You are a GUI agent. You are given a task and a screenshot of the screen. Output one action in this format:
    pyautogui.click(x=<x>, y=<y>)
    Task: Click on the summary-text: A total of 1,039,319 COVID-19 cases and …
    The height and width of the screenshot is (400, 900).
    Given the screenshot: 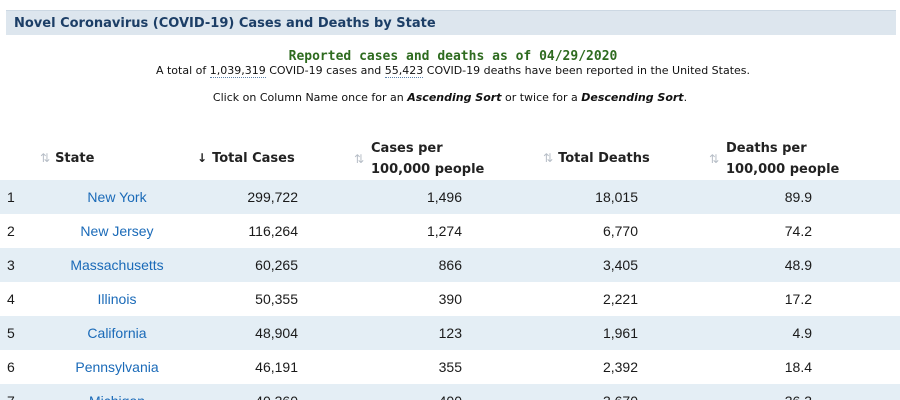 What is the action you would take?
    pyautogui.click(x=450, y=71)
    